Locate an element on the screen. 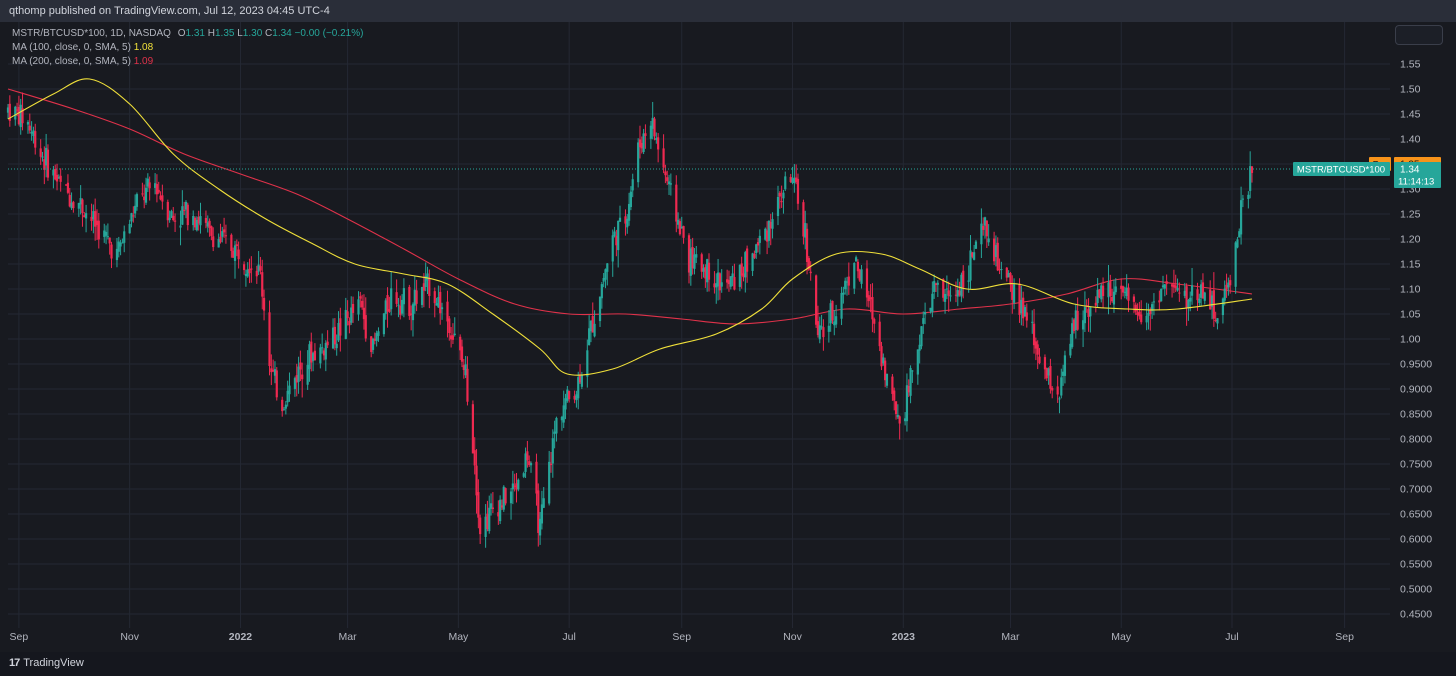 The width and height of the screenshot is (1456, 676). x-tick-label: May is located at coordinates (458, 637).